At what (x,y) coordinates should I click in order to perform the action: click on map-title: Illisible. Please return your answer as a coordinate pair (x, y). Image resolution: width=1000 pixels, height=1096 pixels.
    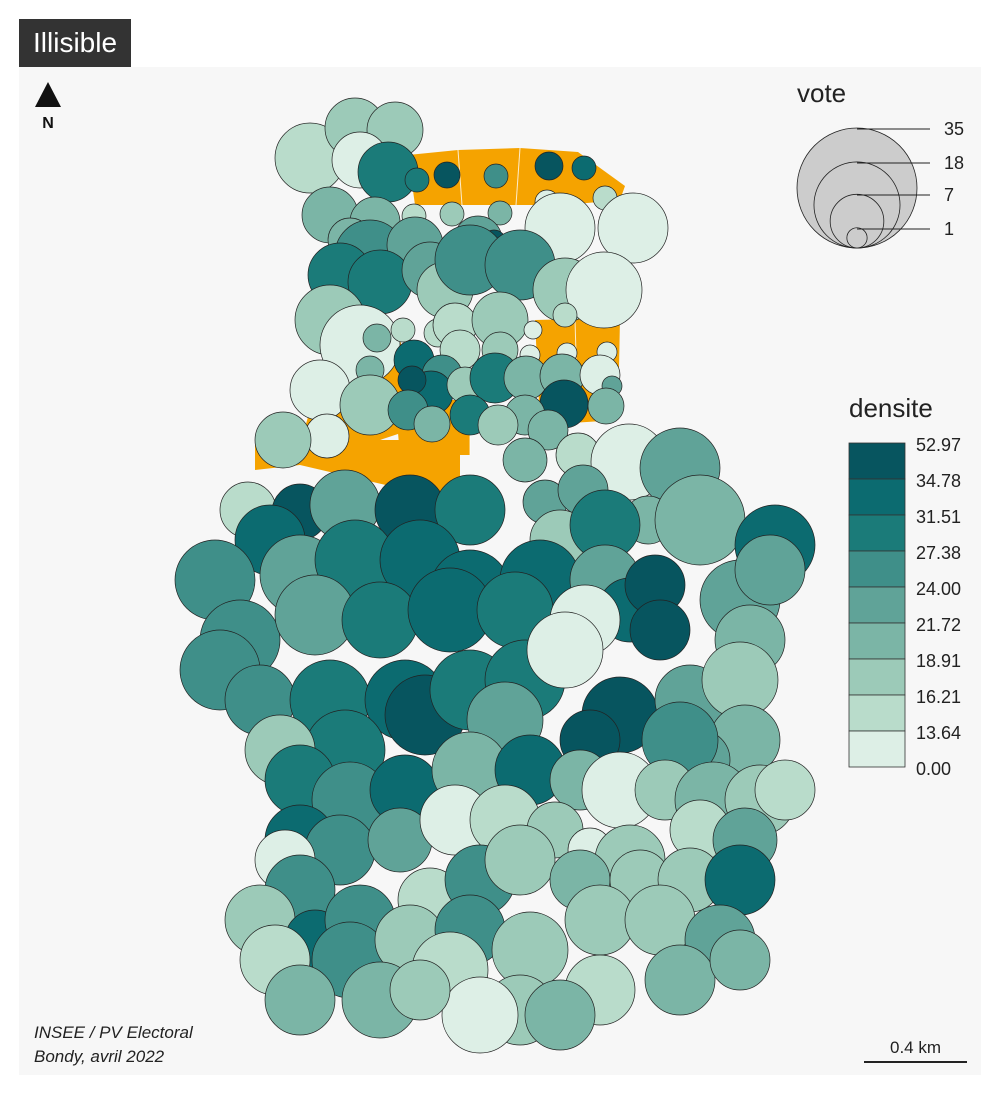
    Looking at the image, I should click on (75, 43).